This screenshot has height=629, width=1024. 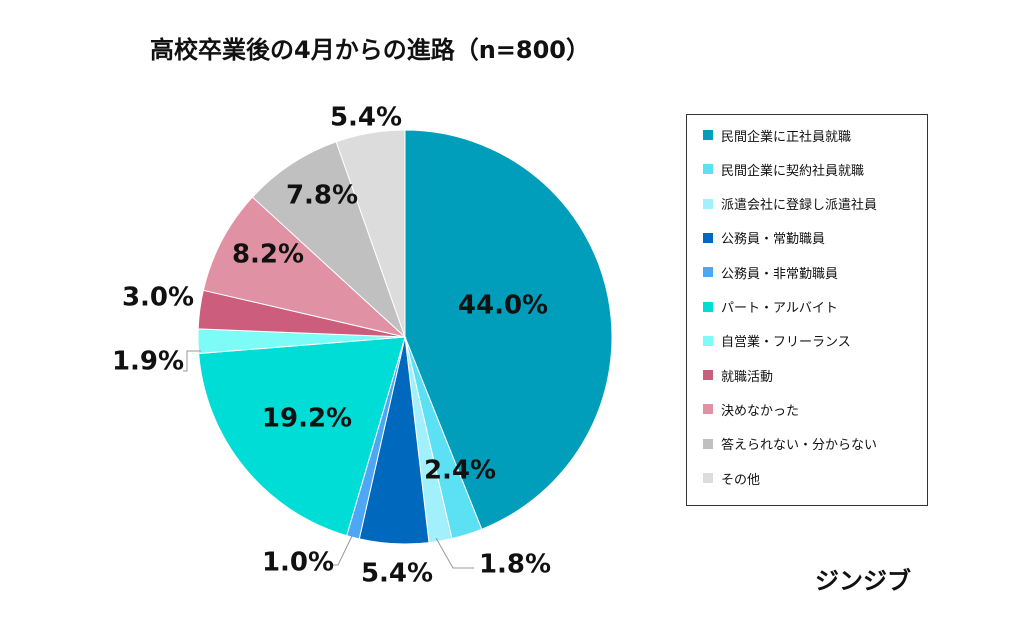 What do you see at coordinates (799, 206) in the screenshot?
I see `legend-label: 派遣会社に登録し派遣社員` at bounding box center [799, 206].